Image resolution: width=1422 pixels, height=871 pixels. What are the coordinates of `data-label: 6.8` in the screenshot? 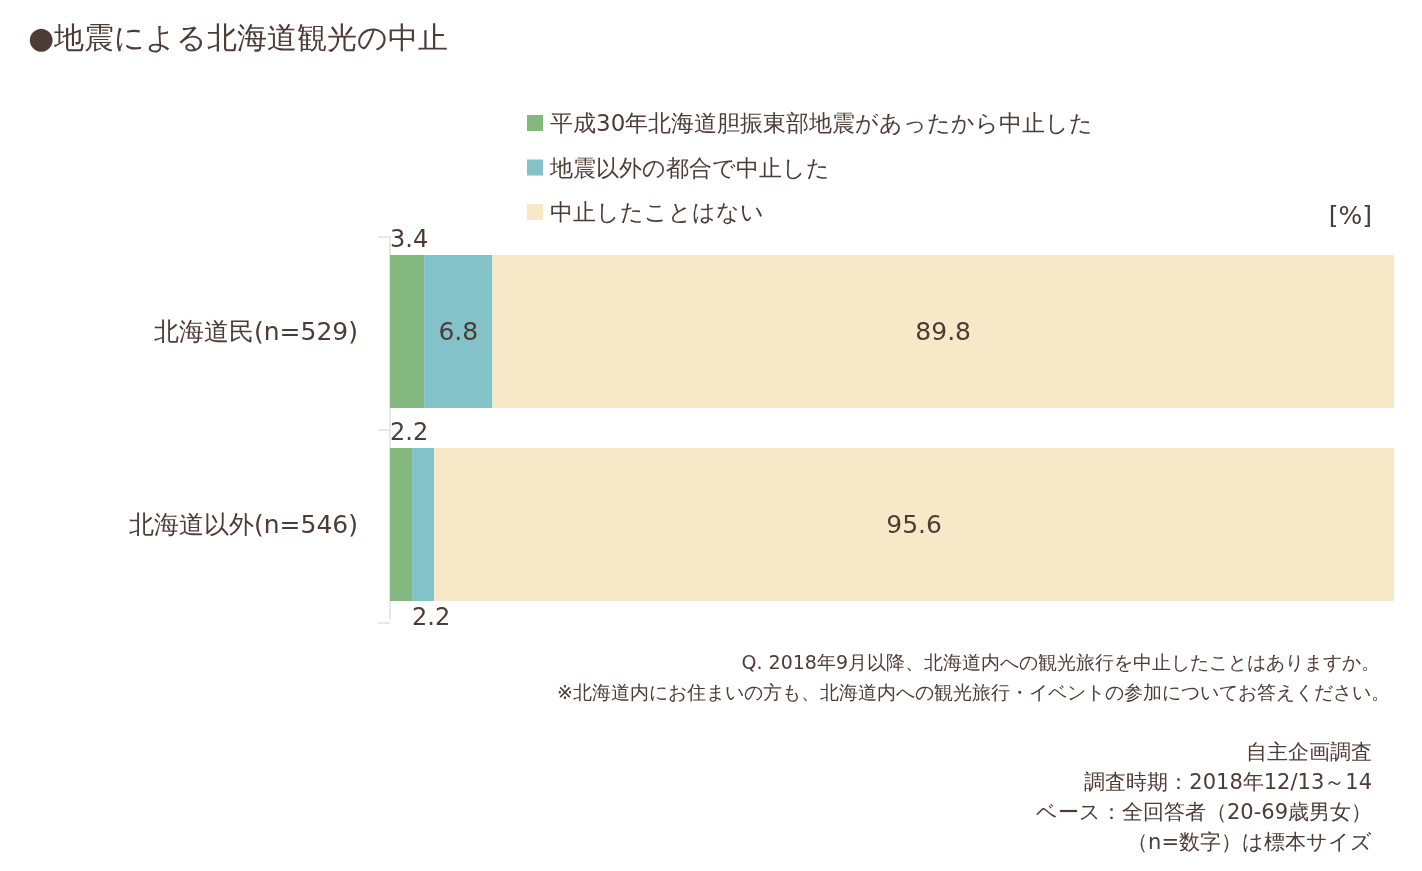 It's located at (458, 331).